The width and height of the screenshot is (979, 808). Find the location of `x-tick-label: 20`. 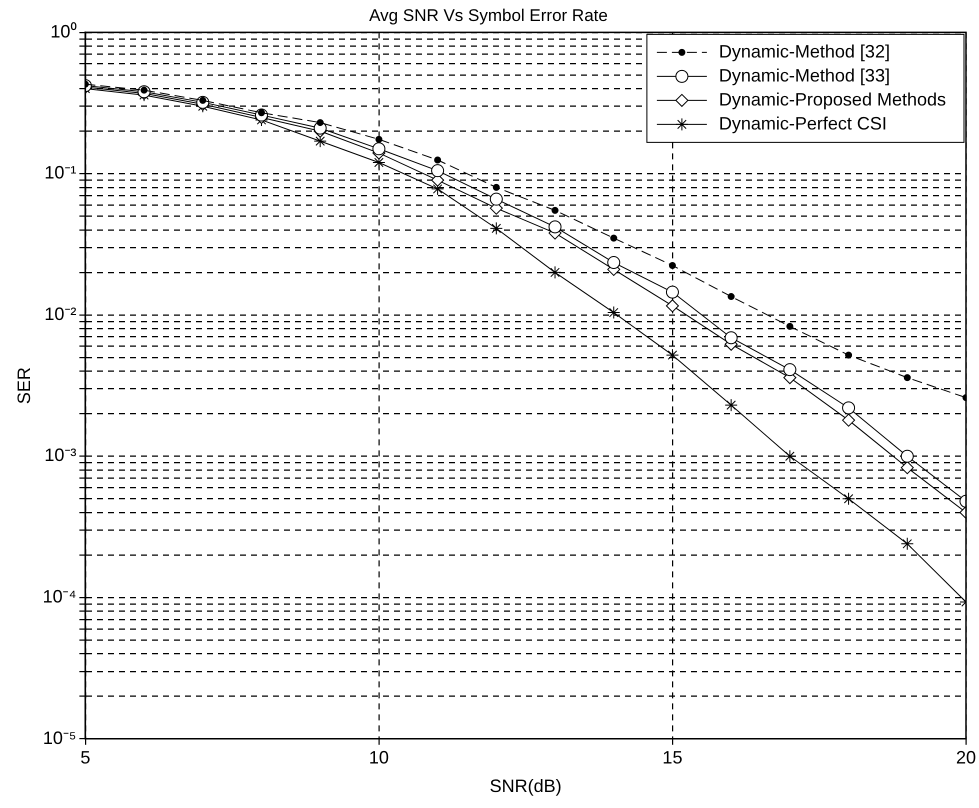

x-tick-label: 20 is located at coordinates (966, 758).